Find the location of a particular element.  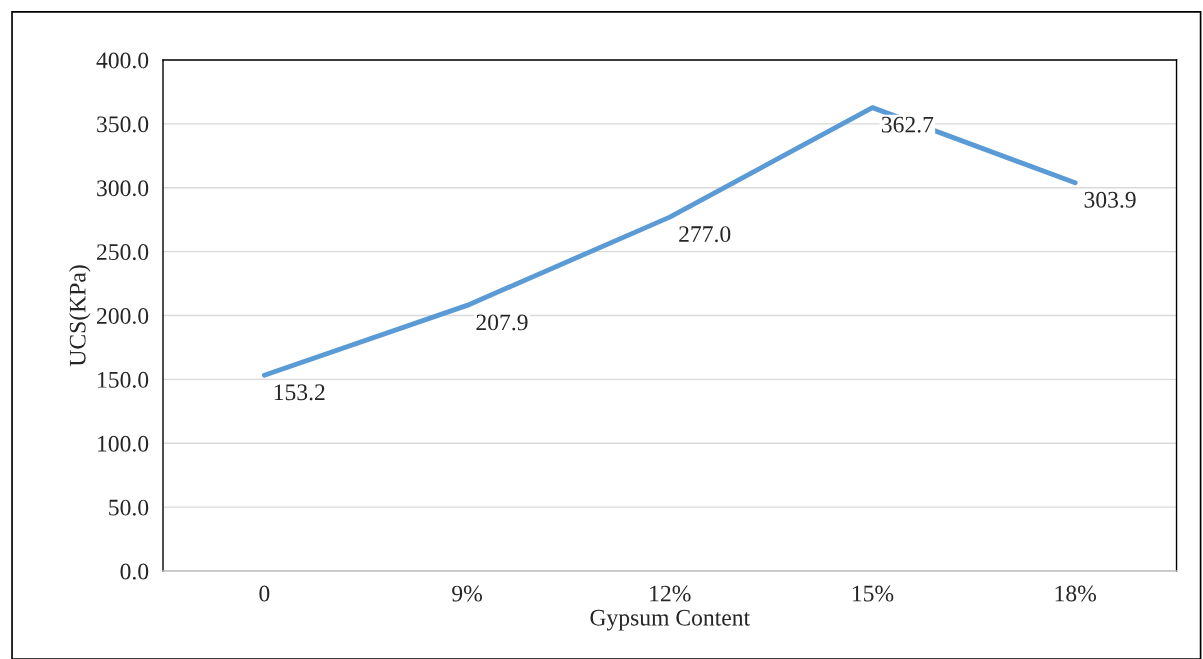

x-tick-label: 12% is located at coordinates (670, 593).